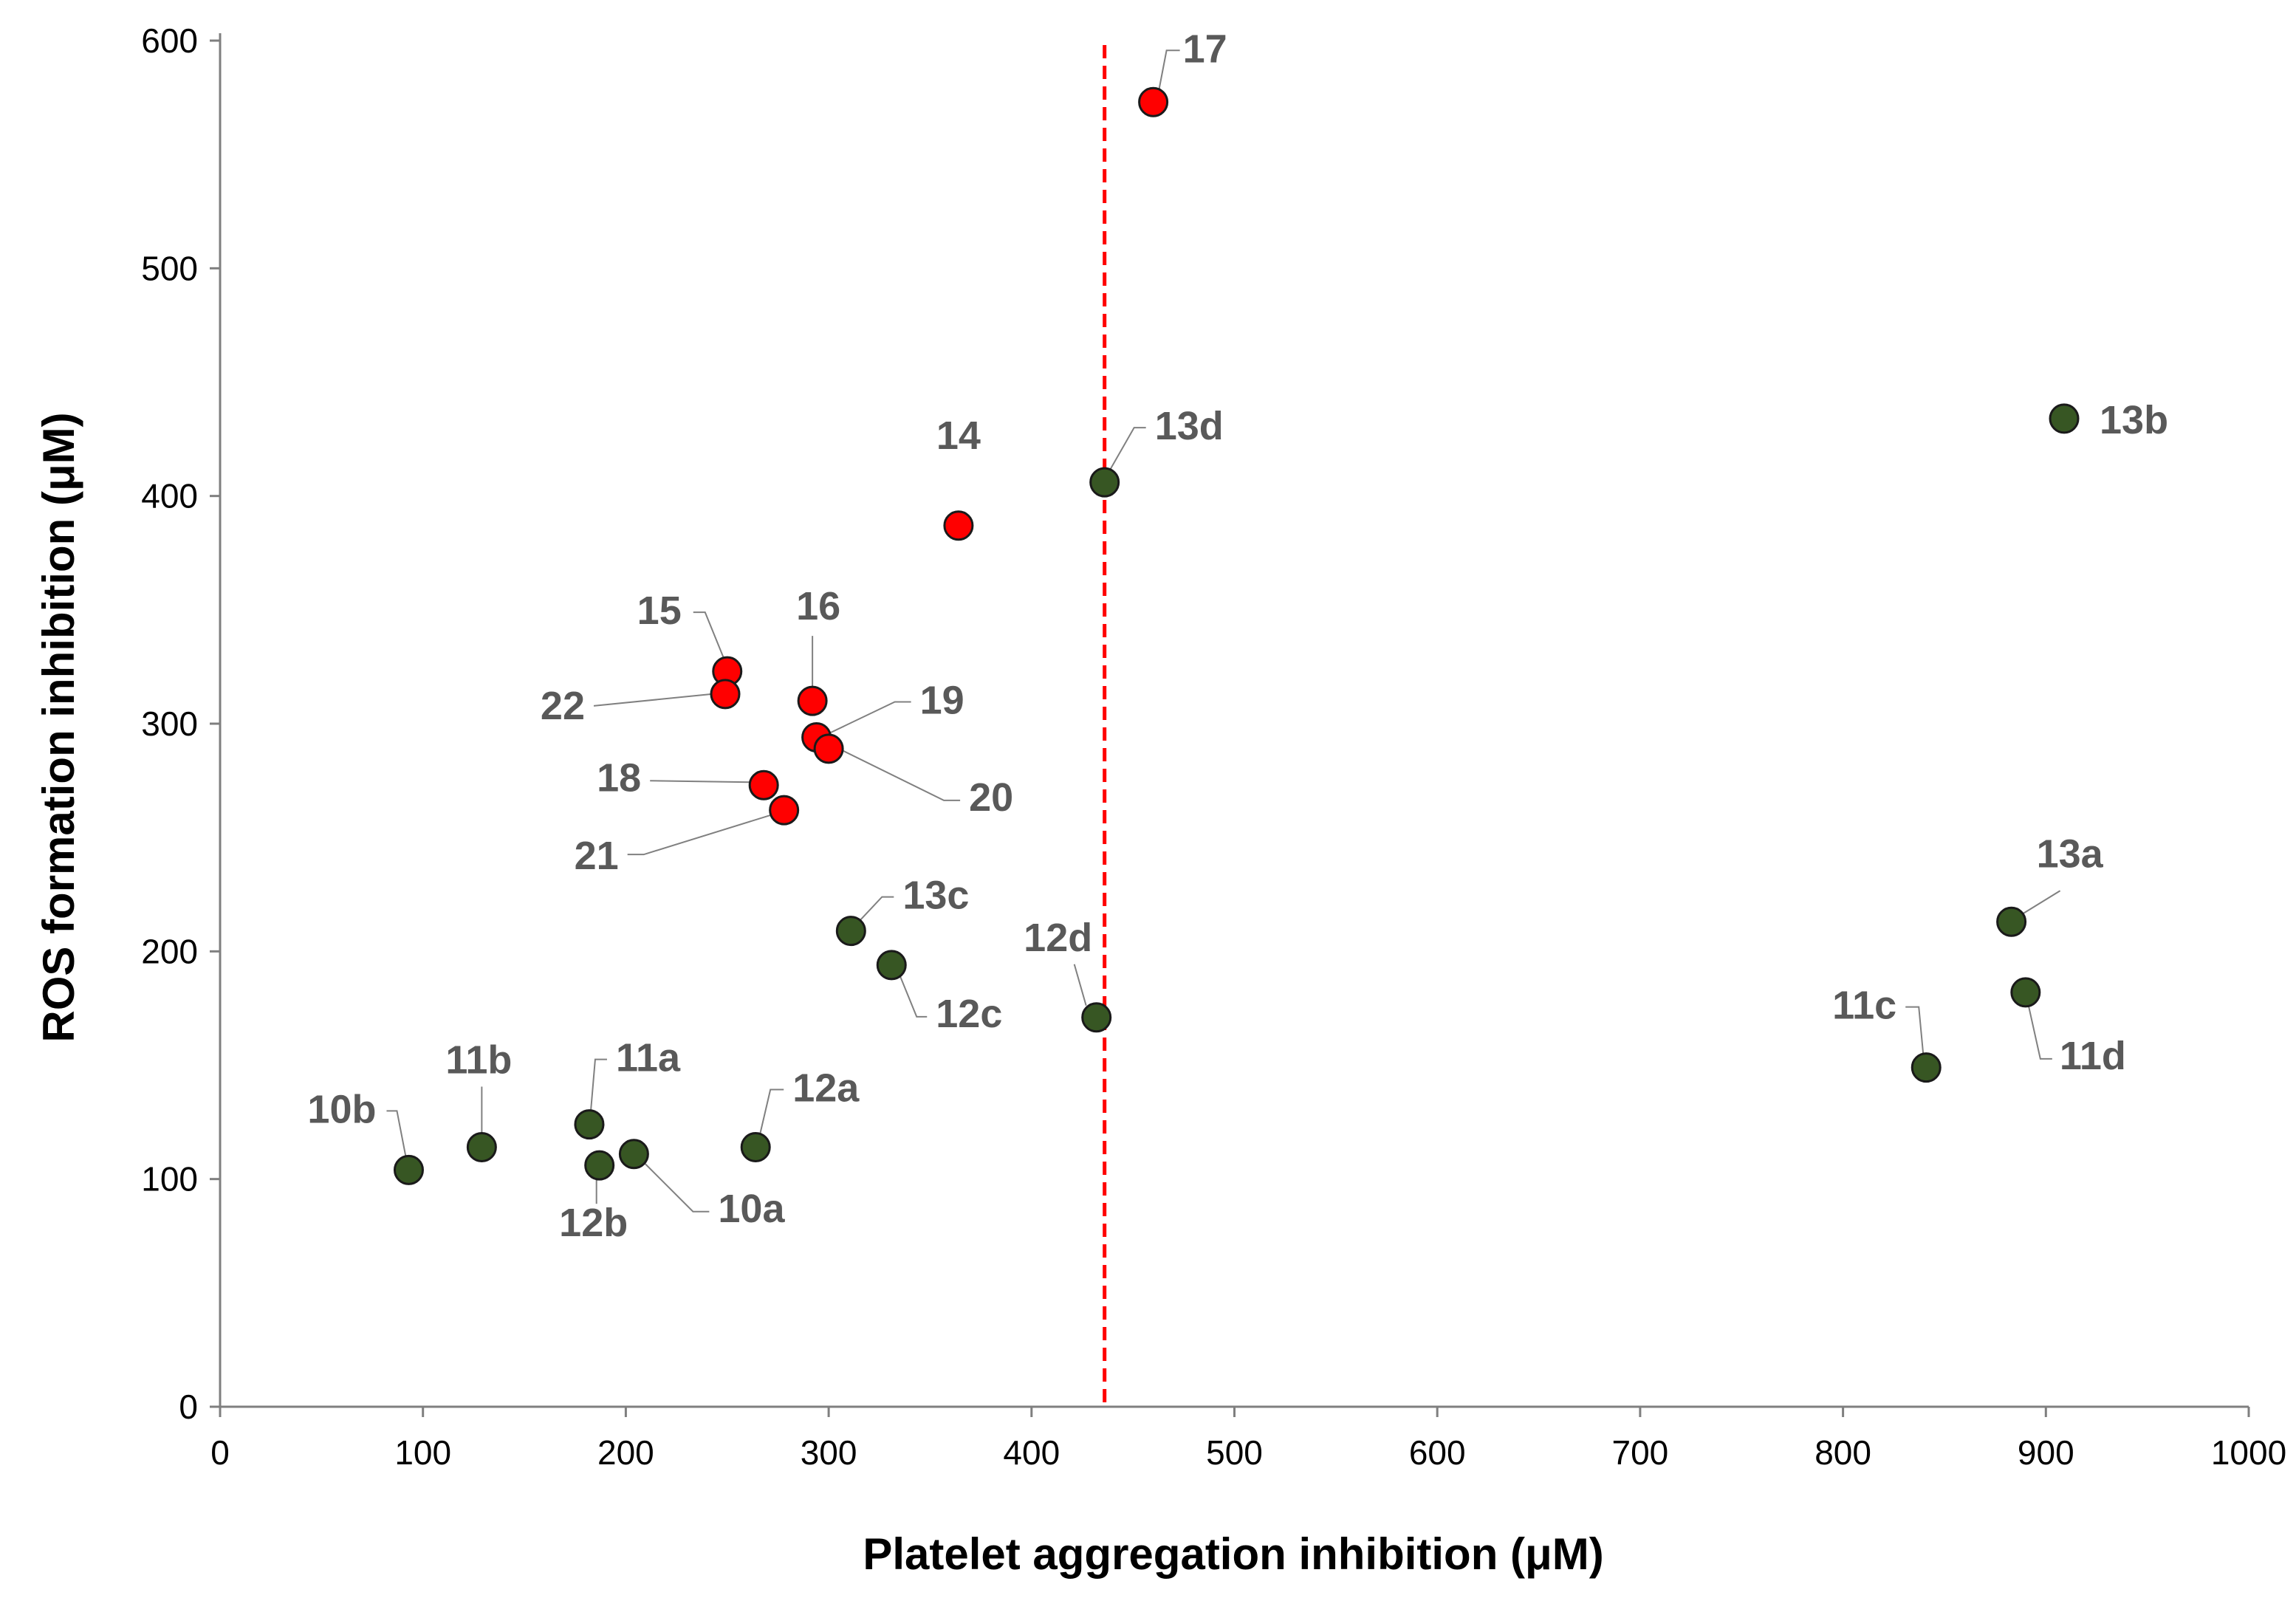 This screenshot has height=1598, width=2296. What do you see at coordinates (2041, 903) in the screenshot?
I see `leader-line-13a` at bounding box center [2041, 903].